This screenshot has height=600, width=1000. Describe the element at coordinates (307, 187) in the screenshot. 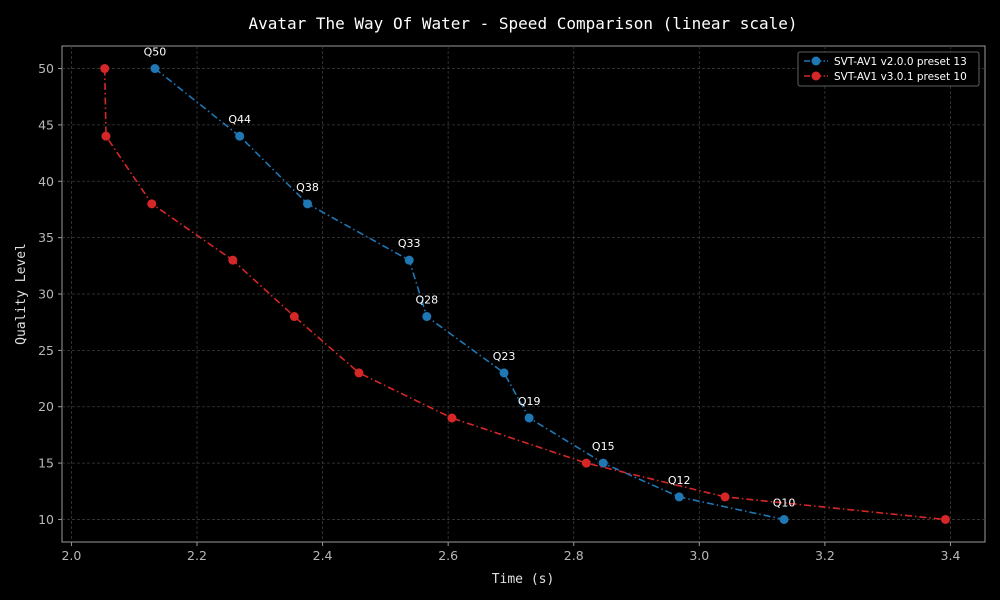

I see `point-label: Q38` at that location.